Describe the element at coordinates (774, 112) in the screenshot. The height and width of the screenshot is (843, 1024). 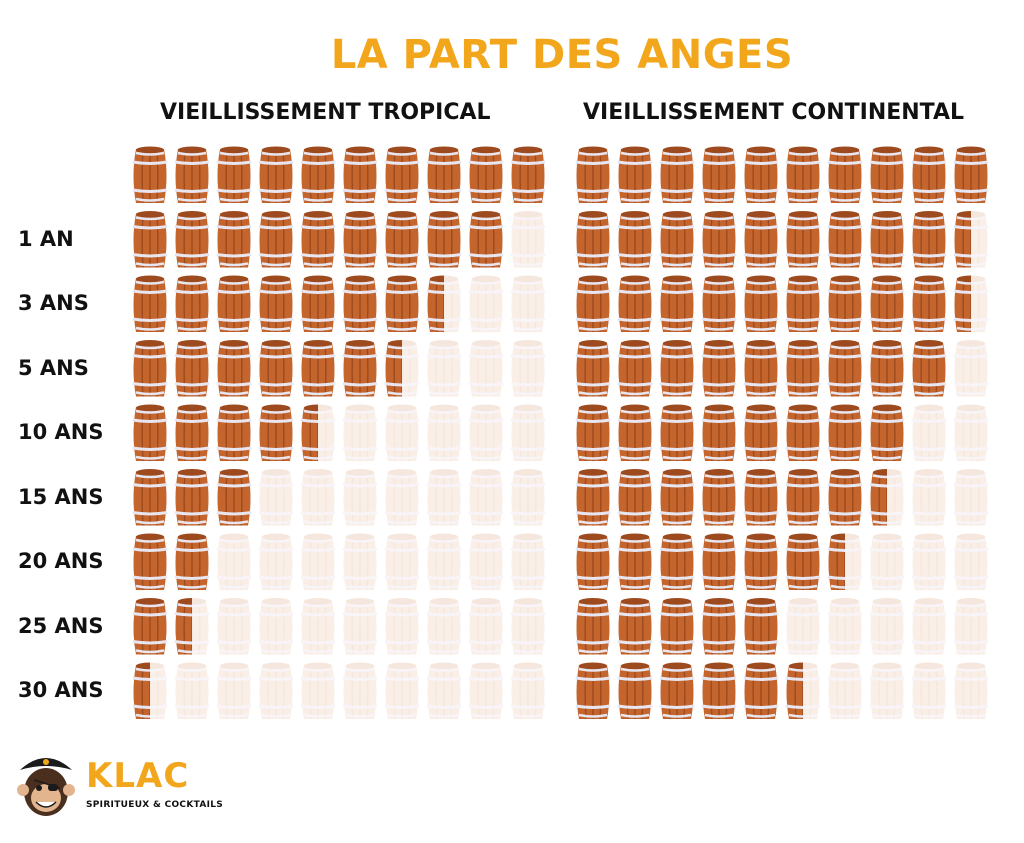
I see `panel-title-continental: VIEILLISSEMENT CONTINENTAL` at that location.